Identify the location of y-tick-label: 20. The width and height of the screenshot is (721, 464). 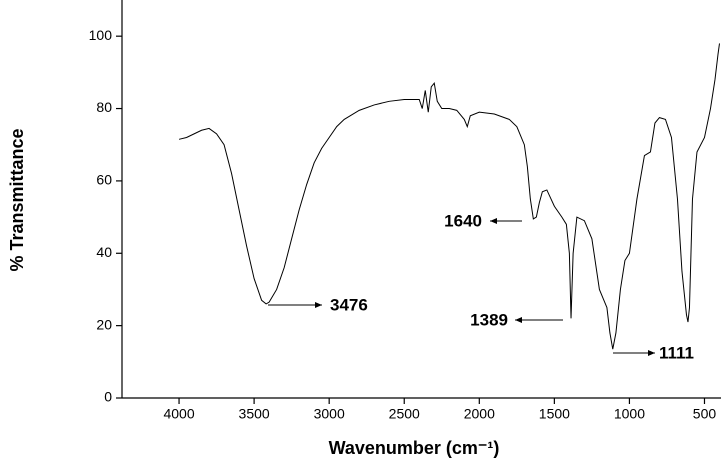
(104, 324).